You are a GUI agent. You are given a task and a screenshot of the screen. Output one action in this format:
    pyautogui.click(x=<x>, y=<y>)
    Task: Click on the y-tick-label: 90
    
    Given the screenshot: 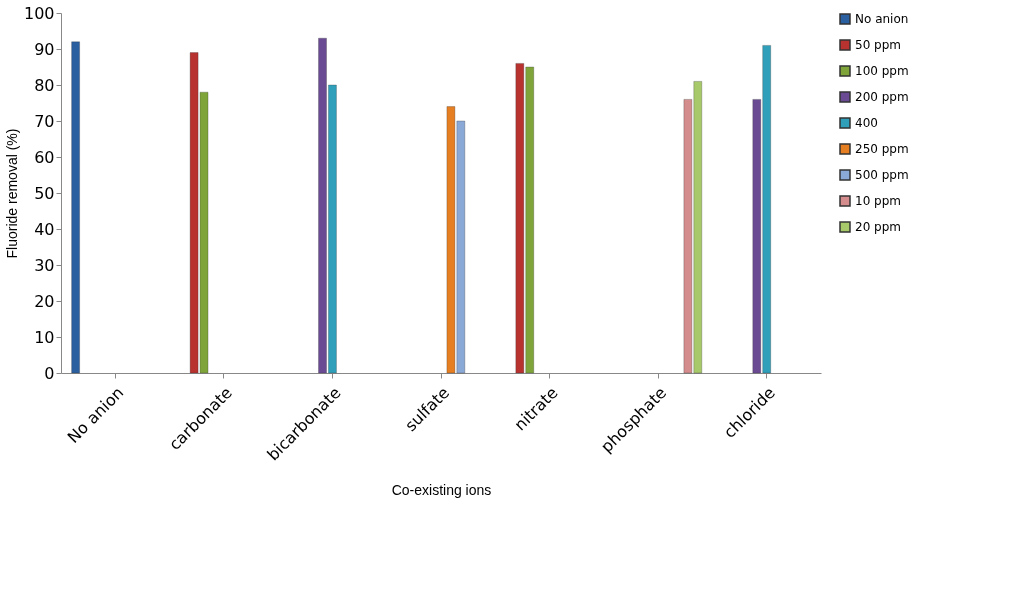 What is the action you would take?
    pyautogui.click(x=44, y=49)
    